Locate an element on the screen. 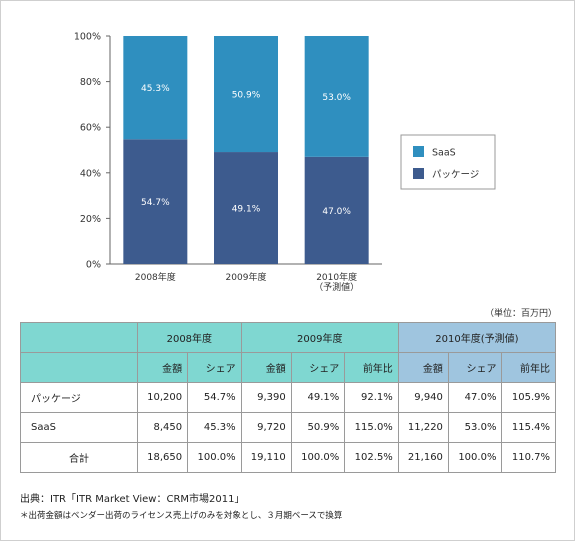  y-tick-label: 60% is located at coordinates (90, 128).